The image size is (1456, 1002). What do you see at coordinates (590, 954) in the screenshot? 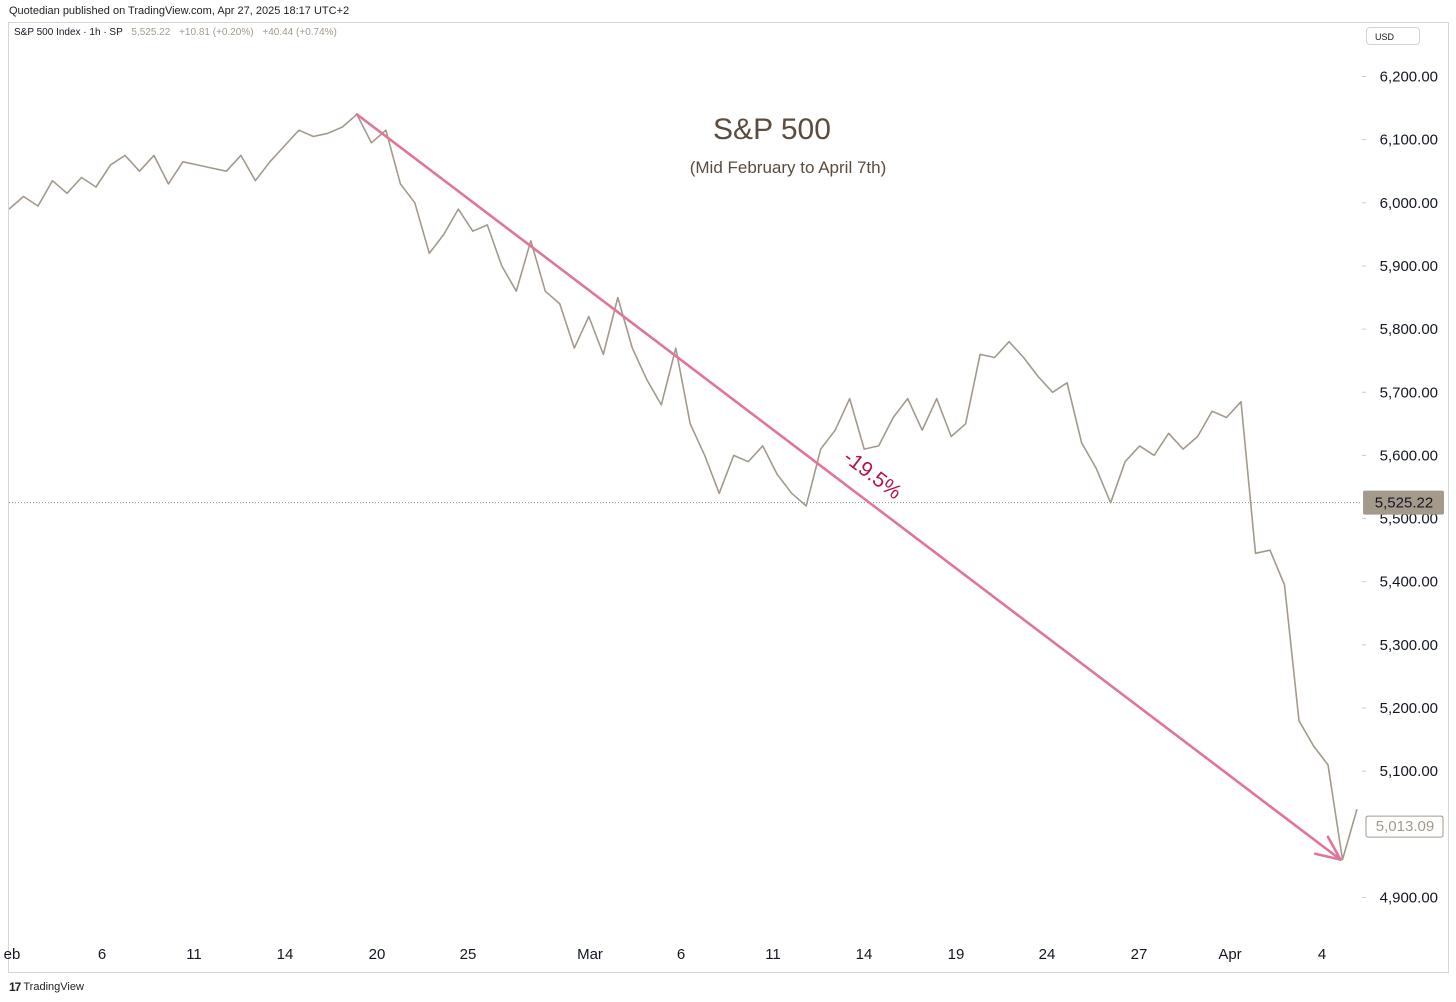
I see `x-tick-label: Mar` at bounding box center [590, 954].